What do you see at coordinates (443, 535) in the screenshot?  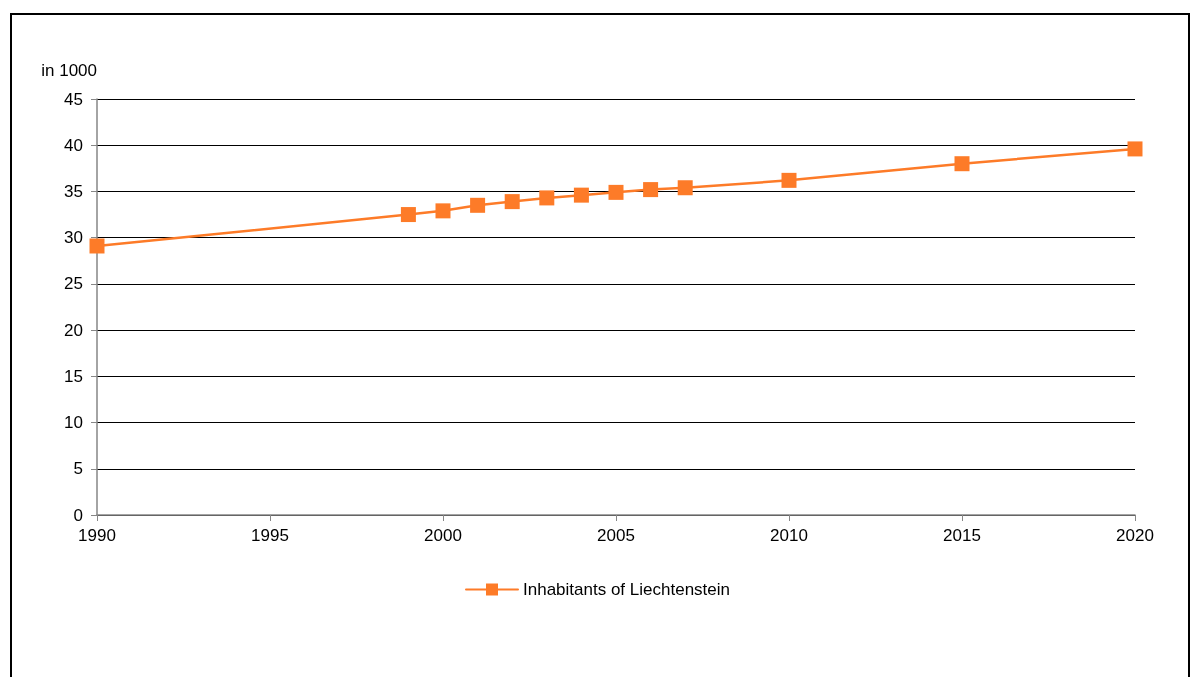 I see `x-tick-label: 2000` at bounding box center [443, 535].